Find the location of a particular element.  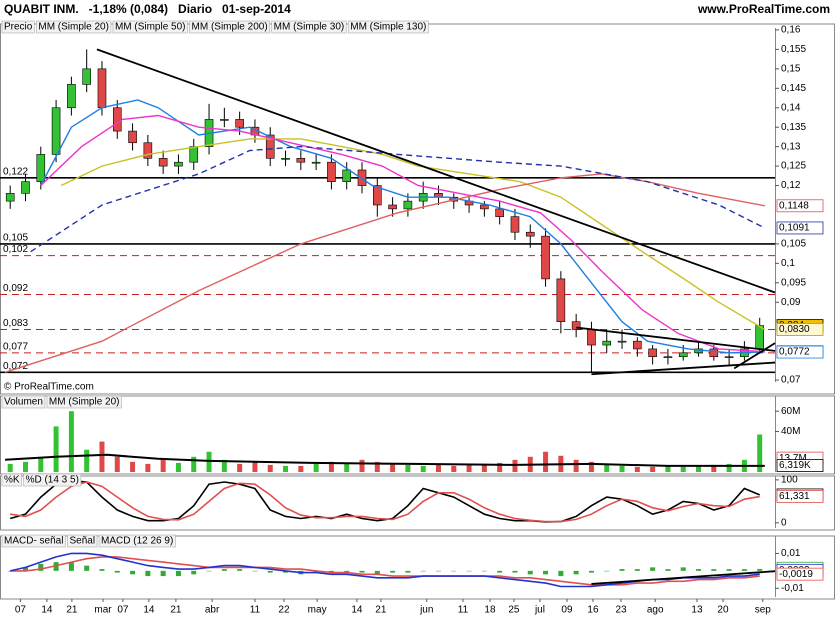

x-tick-label: may is located at coordinates (317, 610).